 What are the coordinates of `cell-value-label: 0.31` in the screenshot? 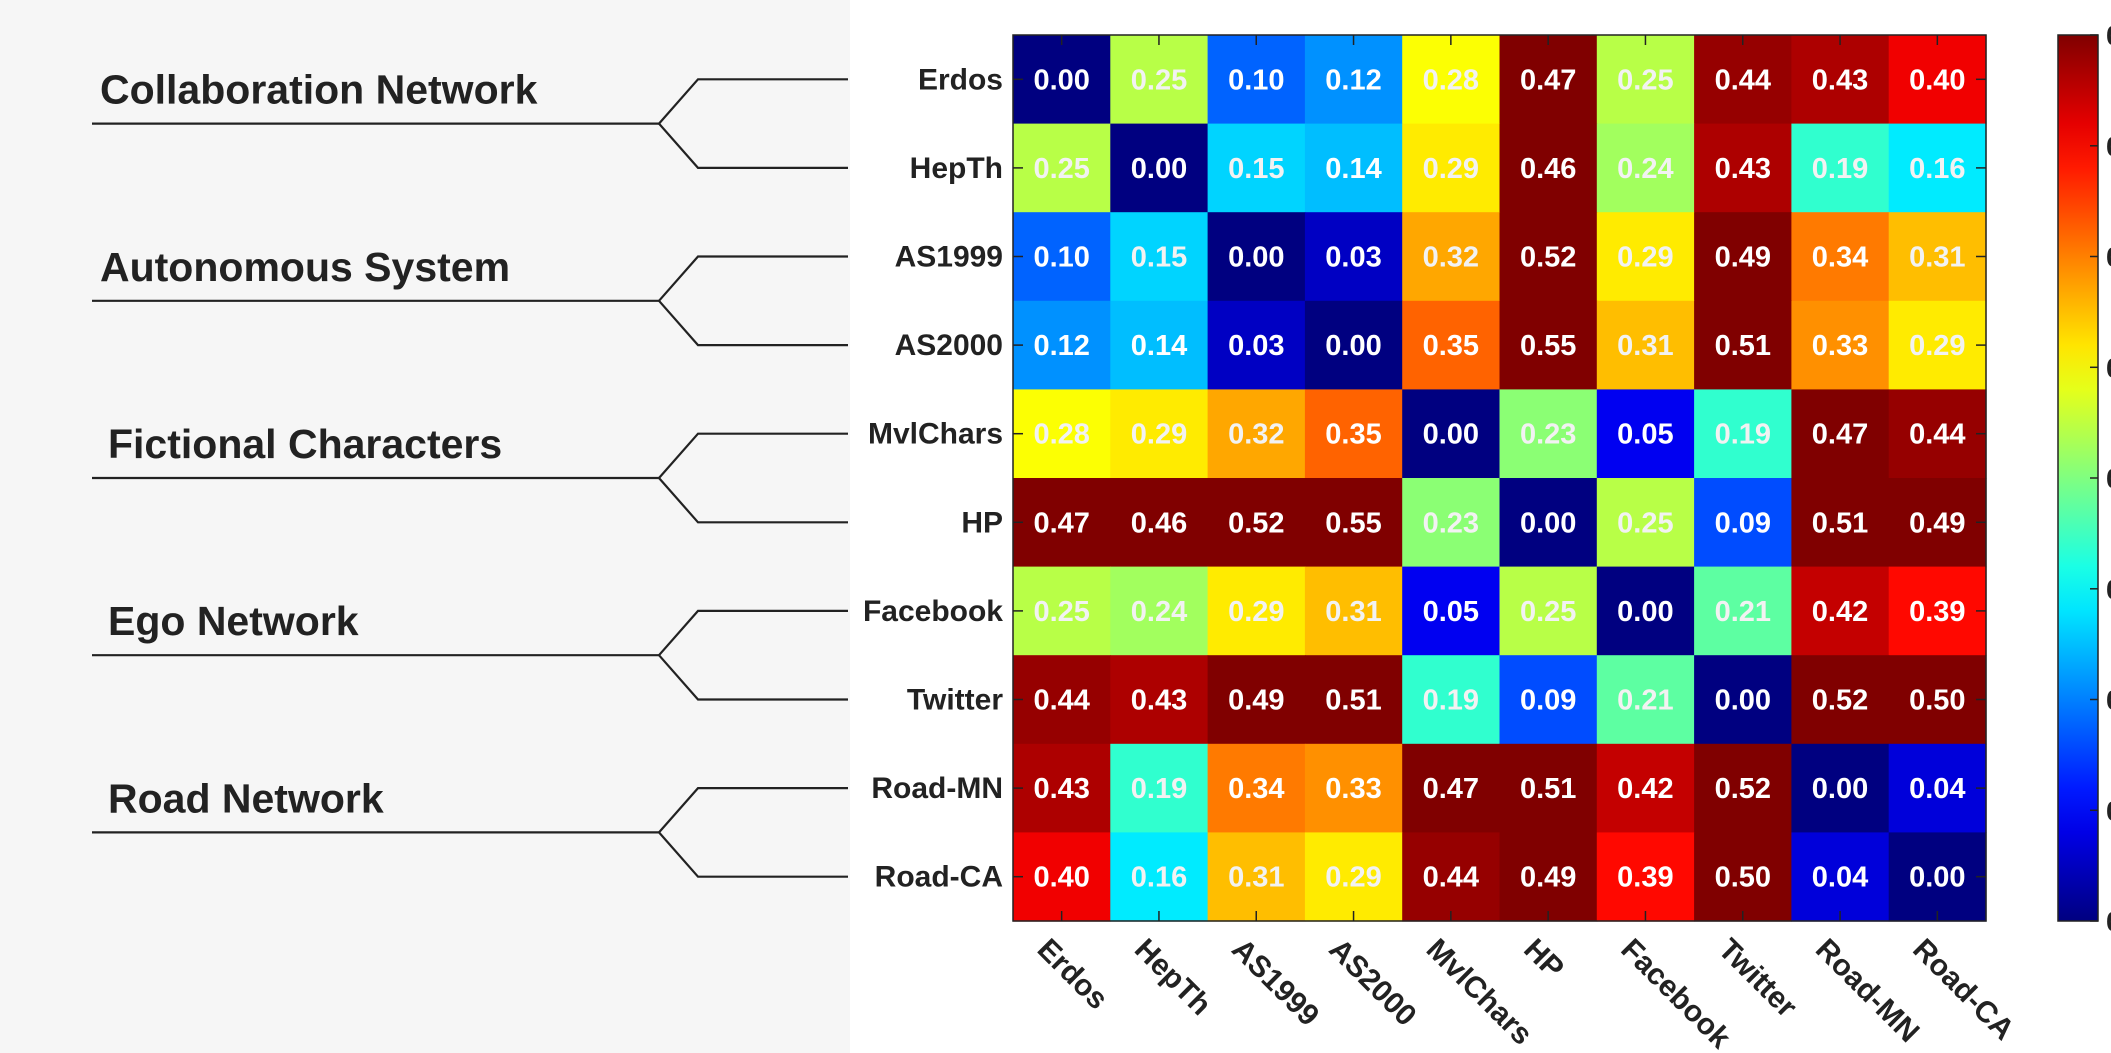 It's located at (1937, 258).